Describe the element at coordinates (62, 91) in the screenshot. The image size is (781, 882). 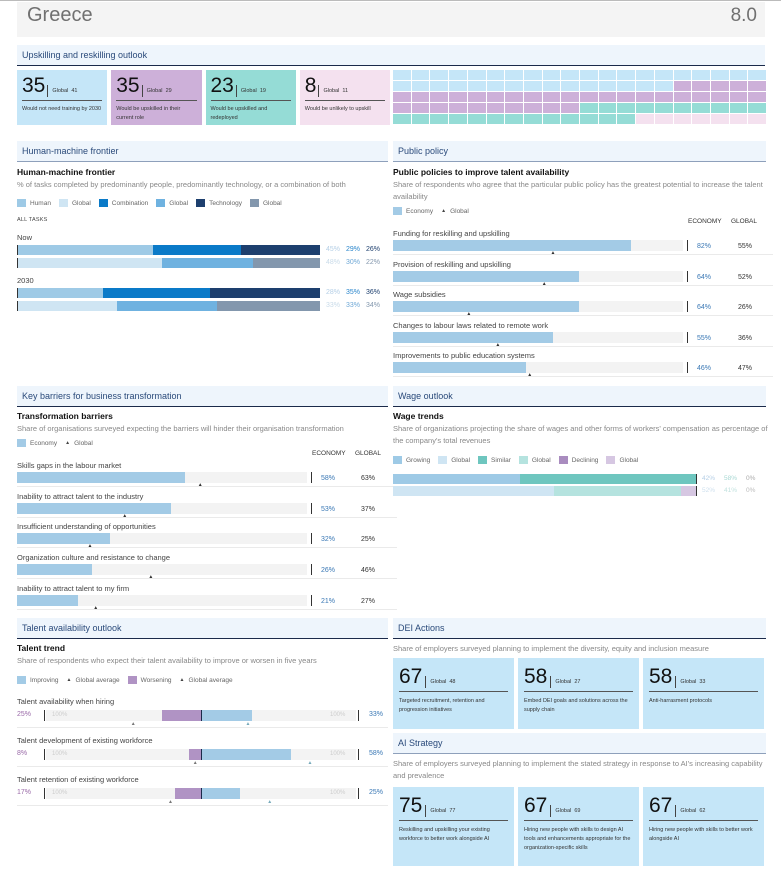
I see `card-global: Global 41` at that location.